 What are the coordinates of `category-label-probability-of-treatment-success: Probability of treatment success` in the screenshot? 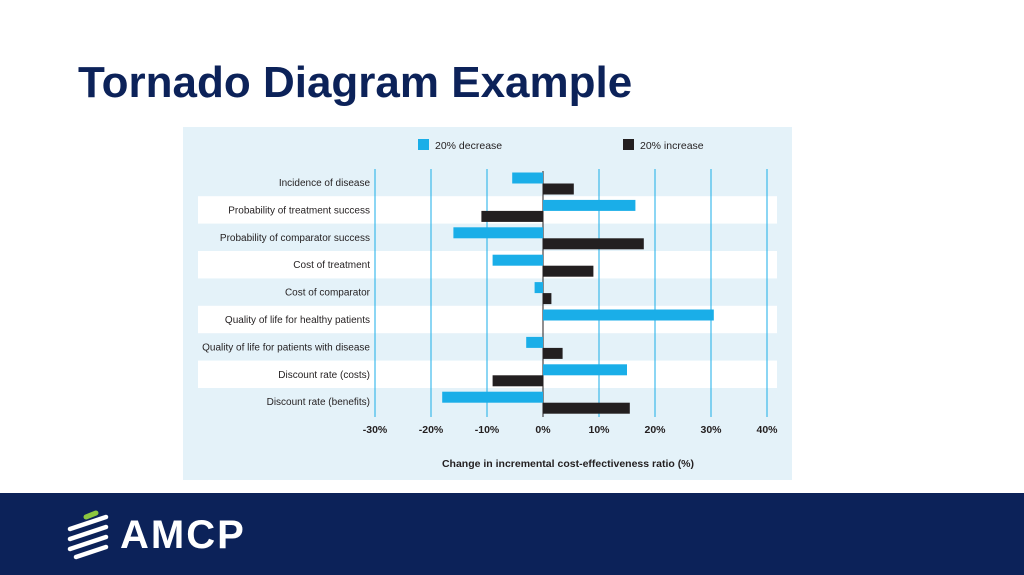 It's located at (299, 210).